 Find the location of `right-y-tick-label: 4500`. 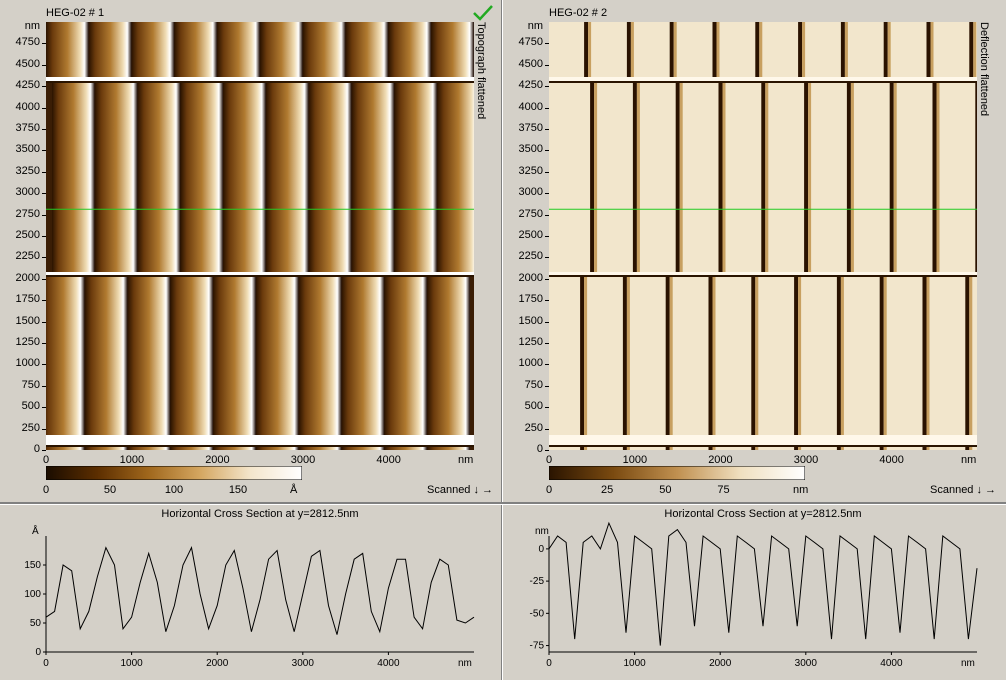

right-y-tick-label: 4500 is located at coordinates (530, 63).